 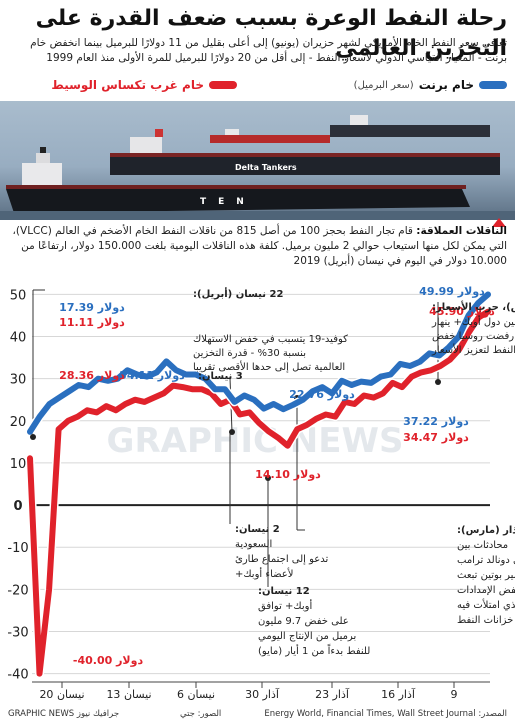 I want to click on legend-wti: خام غرب تكساس الوسيط, so click(x=144, y=85).